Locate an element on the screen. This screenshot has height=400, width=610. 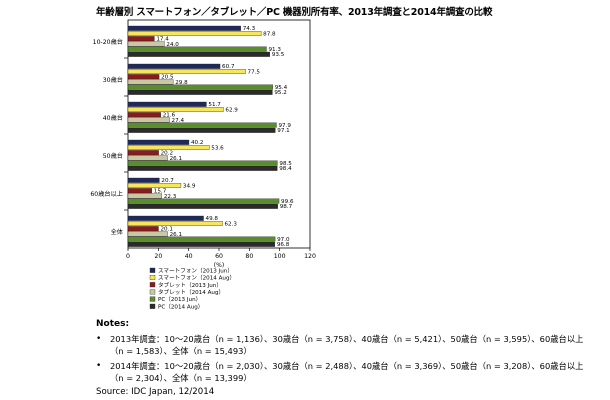
category-label: 40歳台 is located at coordinates (113, 118).